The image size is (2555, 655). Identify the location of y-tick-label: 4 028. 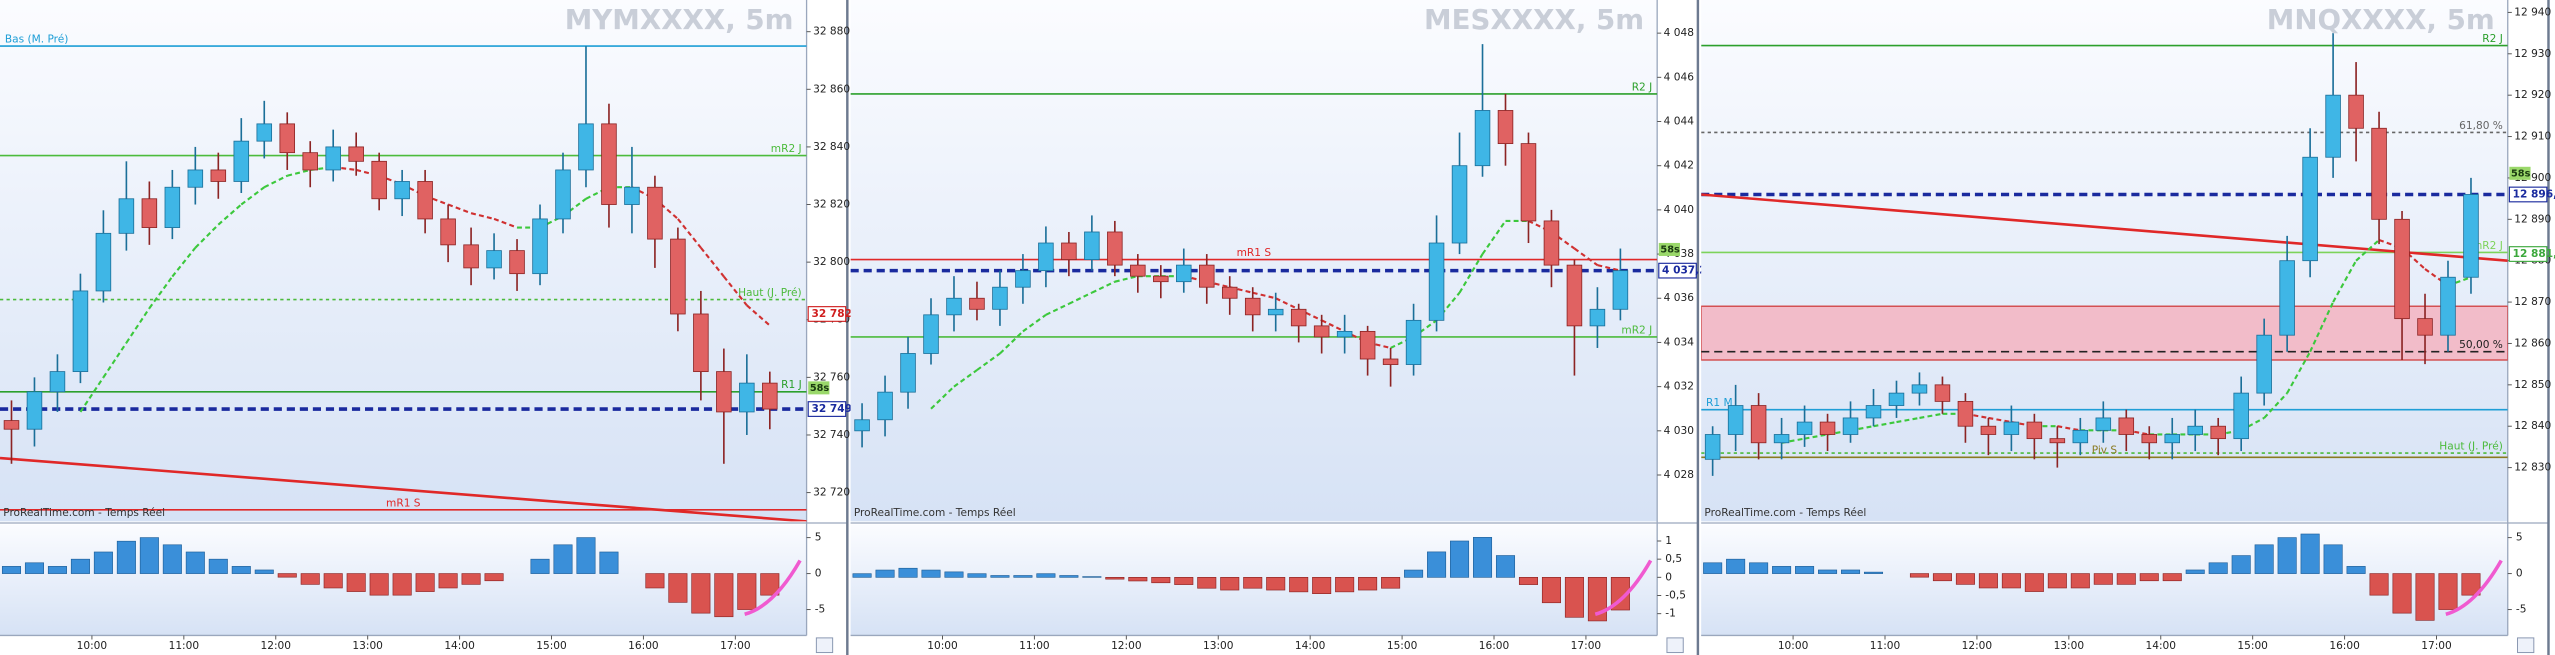
(1679, 475).